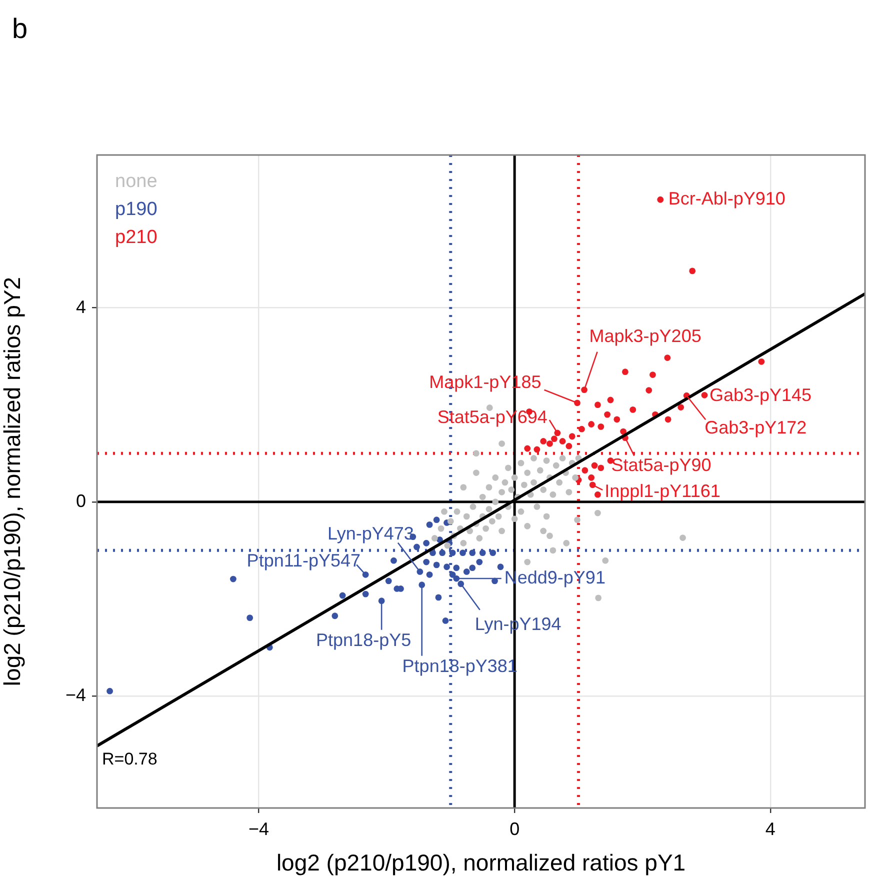 The height and width of the screenshot is (882, 869). I want to click on text: none, so click(136, 181).